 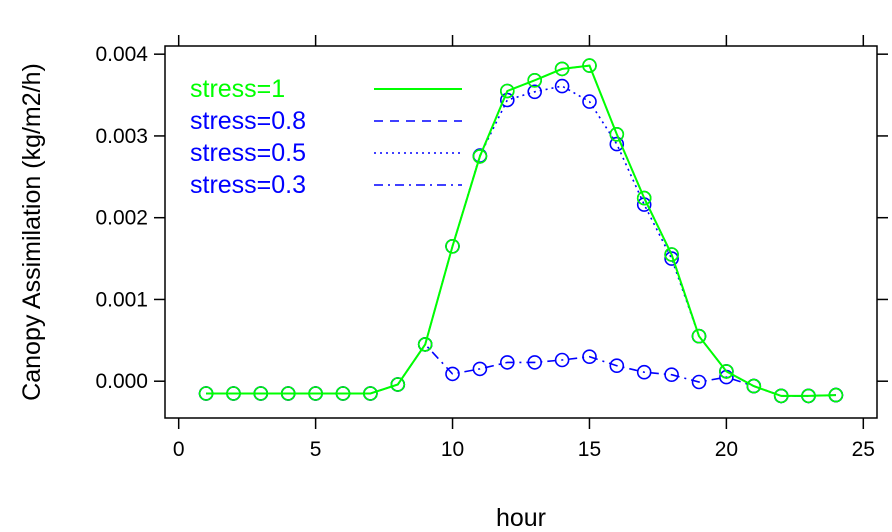 I want to click on legend-label: stress=0.3, so click(x=248, y=185).